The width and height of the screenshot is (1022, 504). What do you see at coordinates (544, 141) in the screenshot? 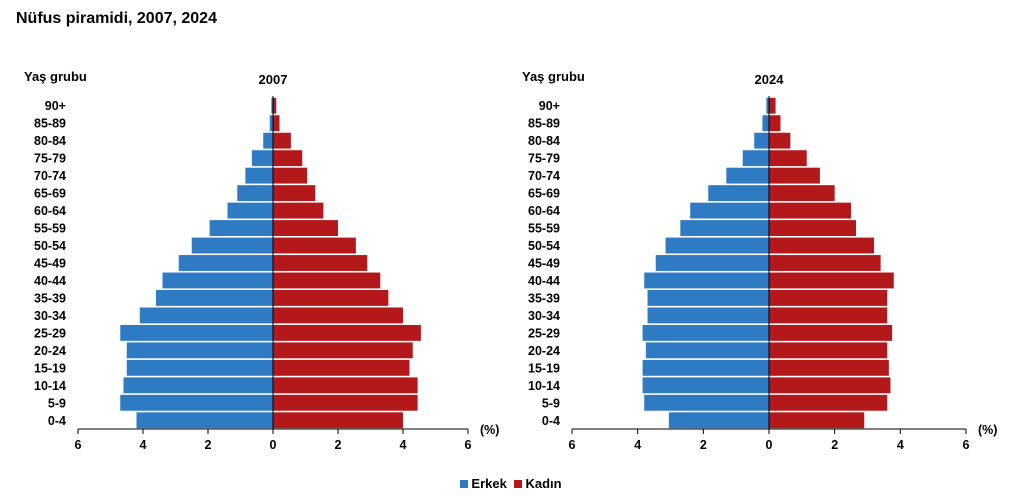
I see `y-tick-label-2024-80-84: 80-84` at bounding box center [544, 141].